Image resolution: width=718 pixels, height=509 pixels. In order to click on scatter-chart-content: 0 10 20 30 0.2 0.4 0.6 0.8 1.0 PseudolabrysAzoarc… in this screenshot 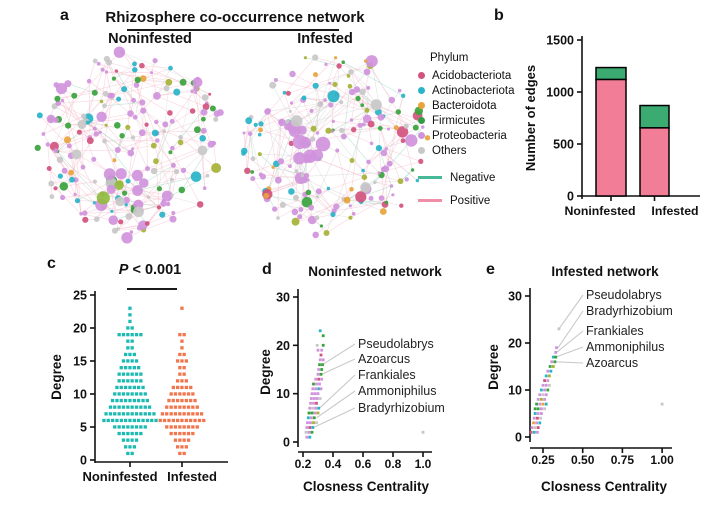, I will do `click(360, 380)`.